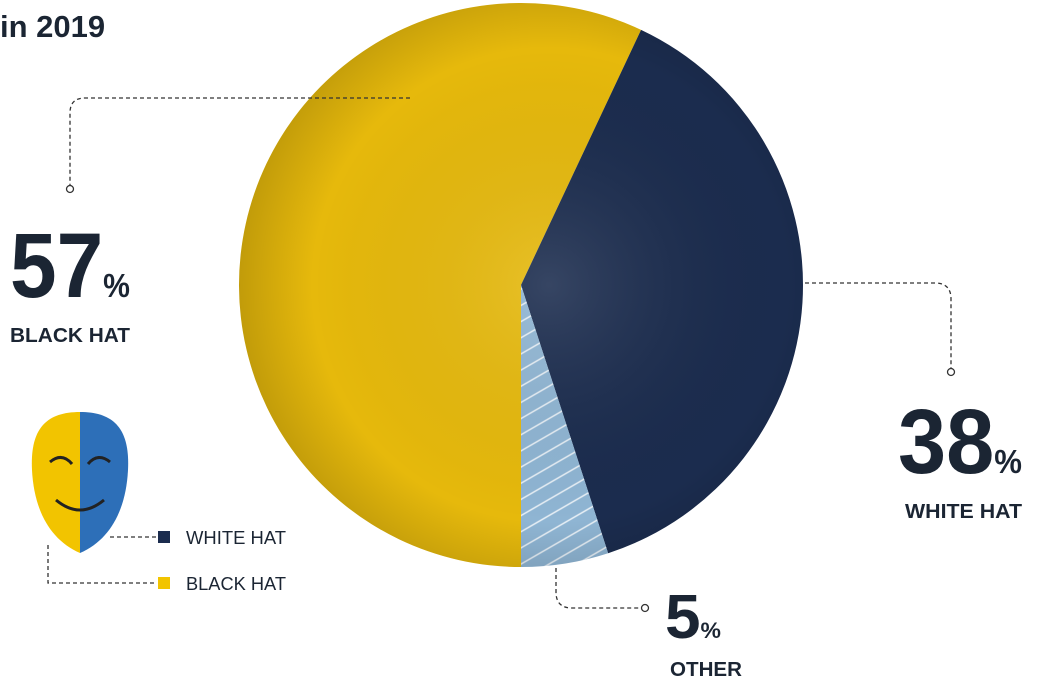 This screenshot has width=1038, height=682. What do you see at coordinates (52, 26) in the screenshot?
I see `chart-title: in 2019` at bounding box center [52, 26].